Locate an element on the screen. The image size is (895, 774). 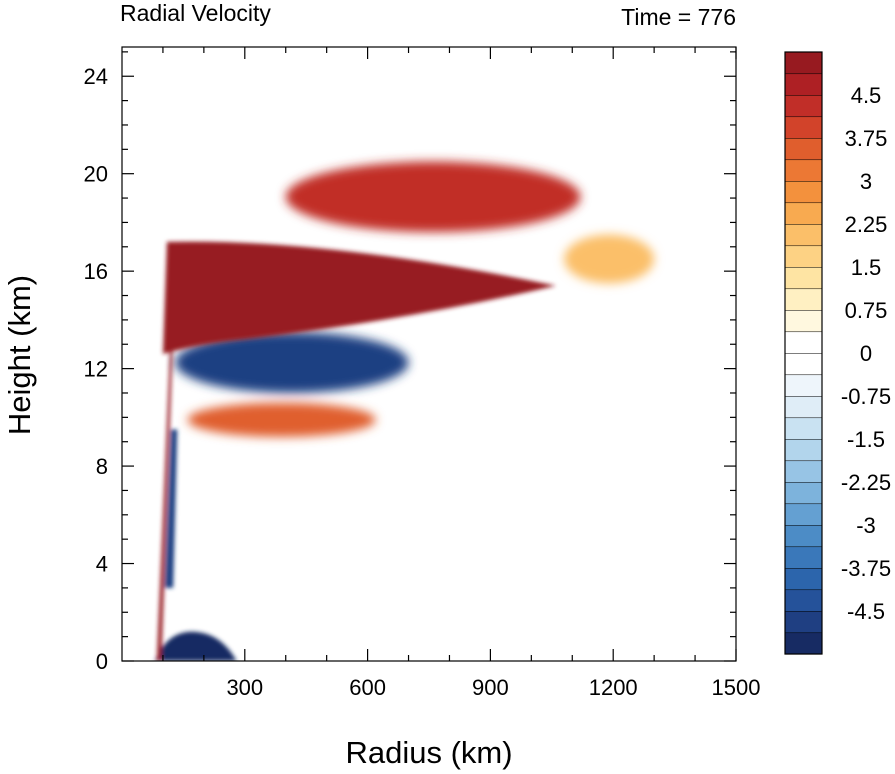
feature-eyewall-inflow is located at coordinates (171, 508).